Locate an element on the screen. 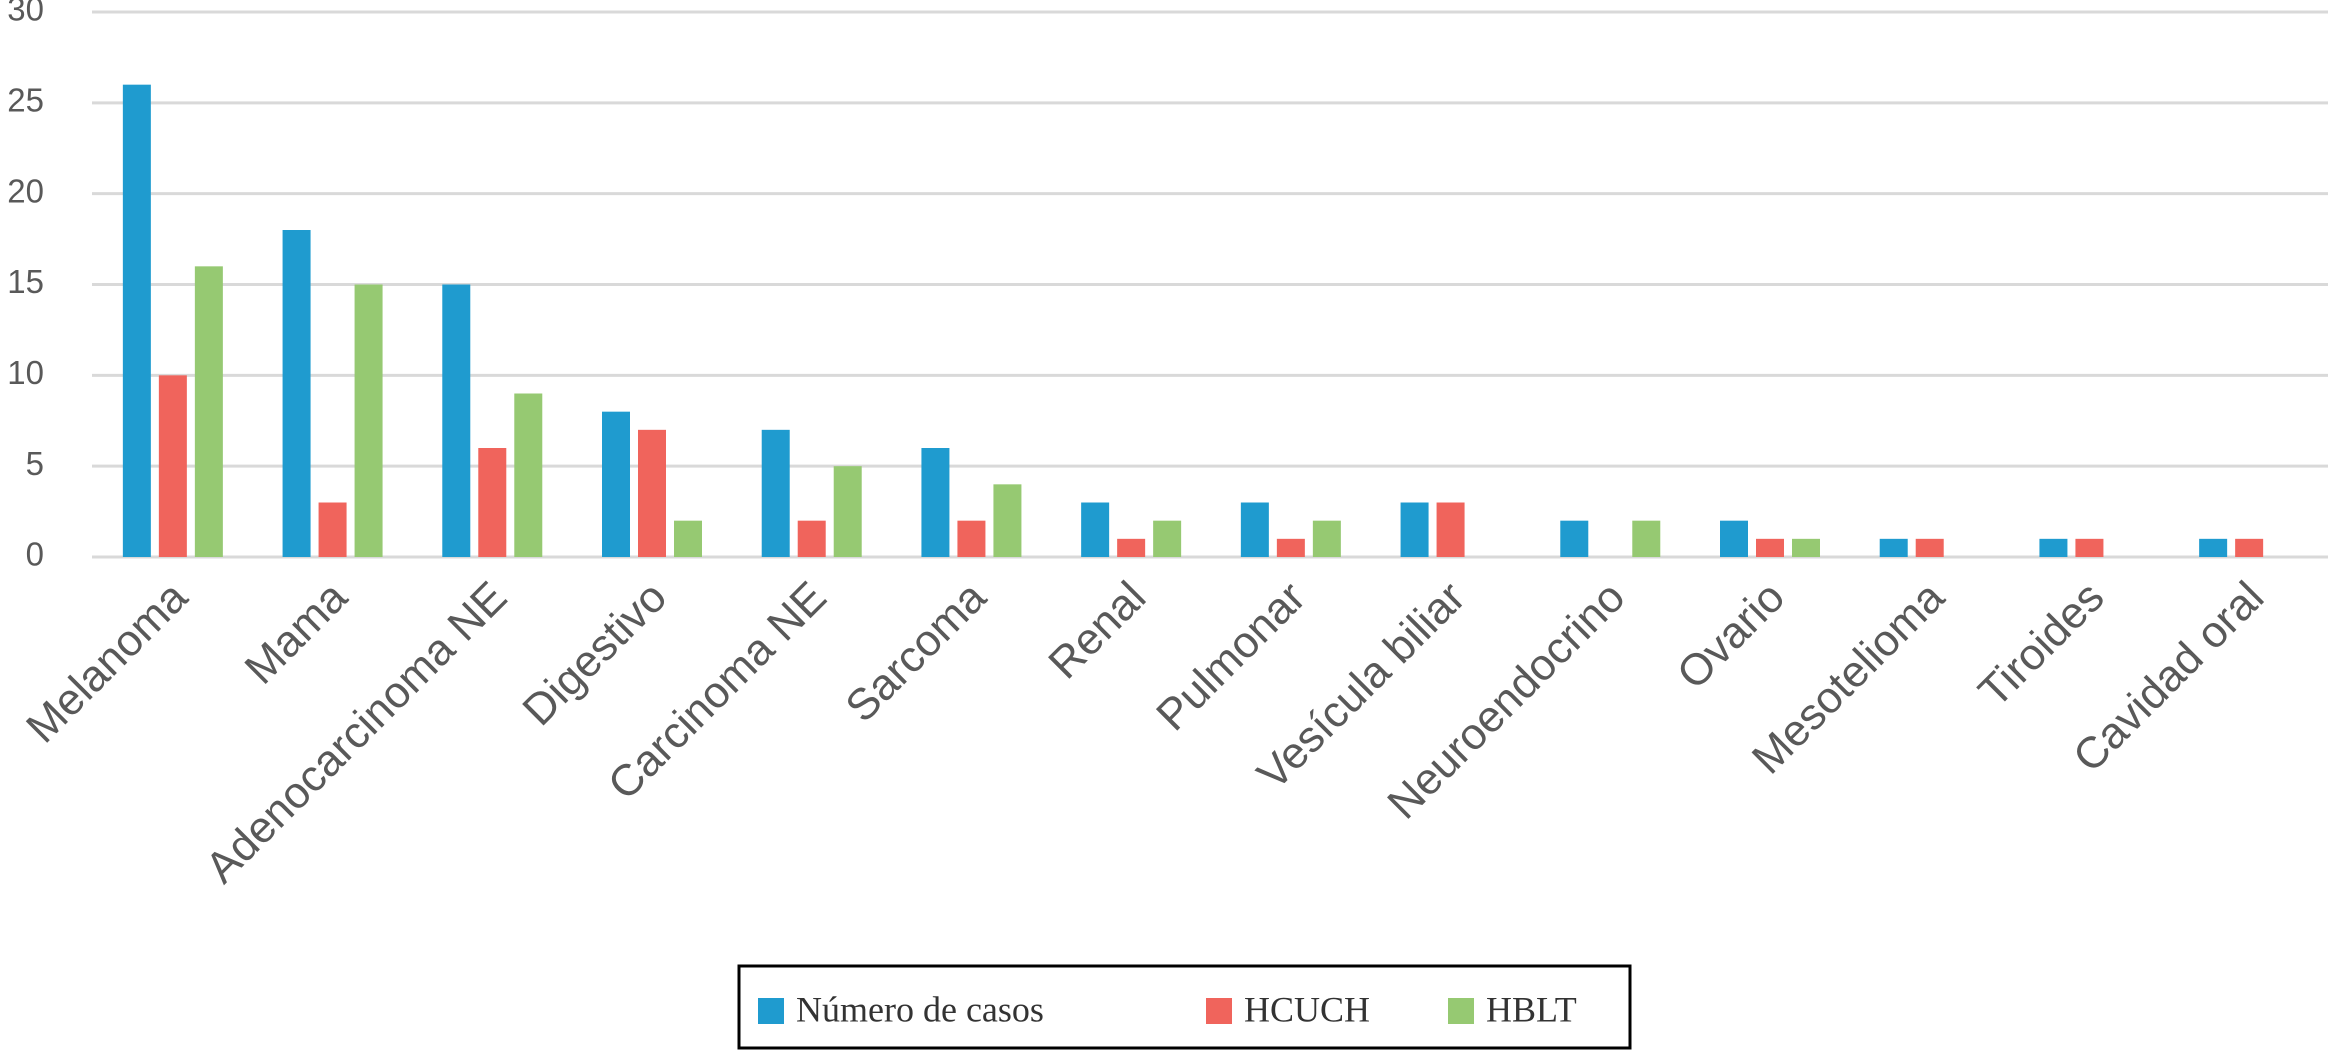 The image size is (2328, 1051). legend-label: HBLT is located at coordinates (1531, 1009).